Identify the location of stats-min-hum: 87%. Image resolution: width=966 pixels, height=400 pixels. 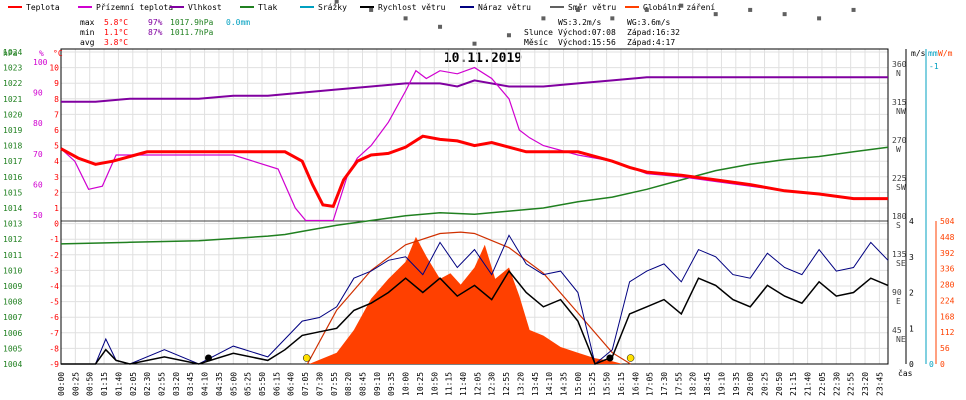
(155, 32).